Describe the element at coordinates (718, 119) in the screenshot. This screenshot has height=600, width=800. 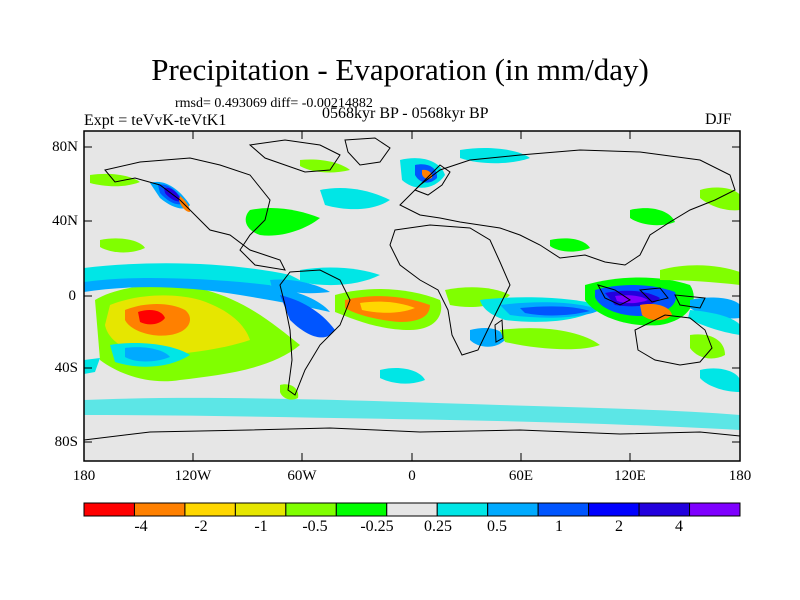
I see `season-label: DJF` at that location.